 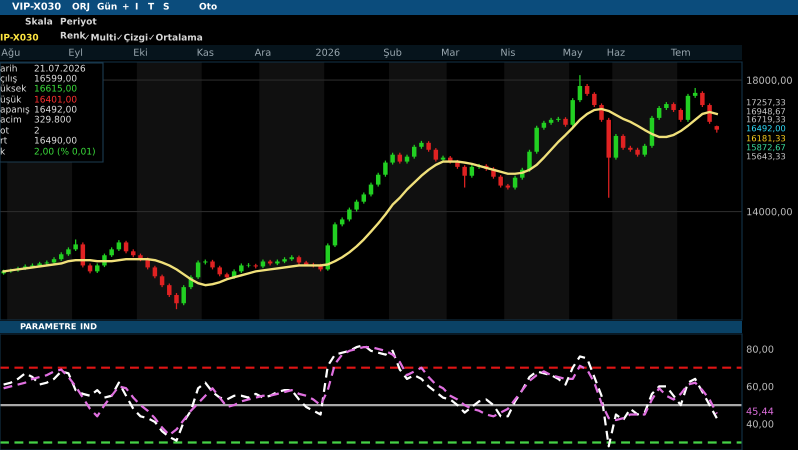 What do you see at coordinates (75, 53) in the screenshot?
I see `x-tick-label: Eyl` at bounding box center [75, 53].